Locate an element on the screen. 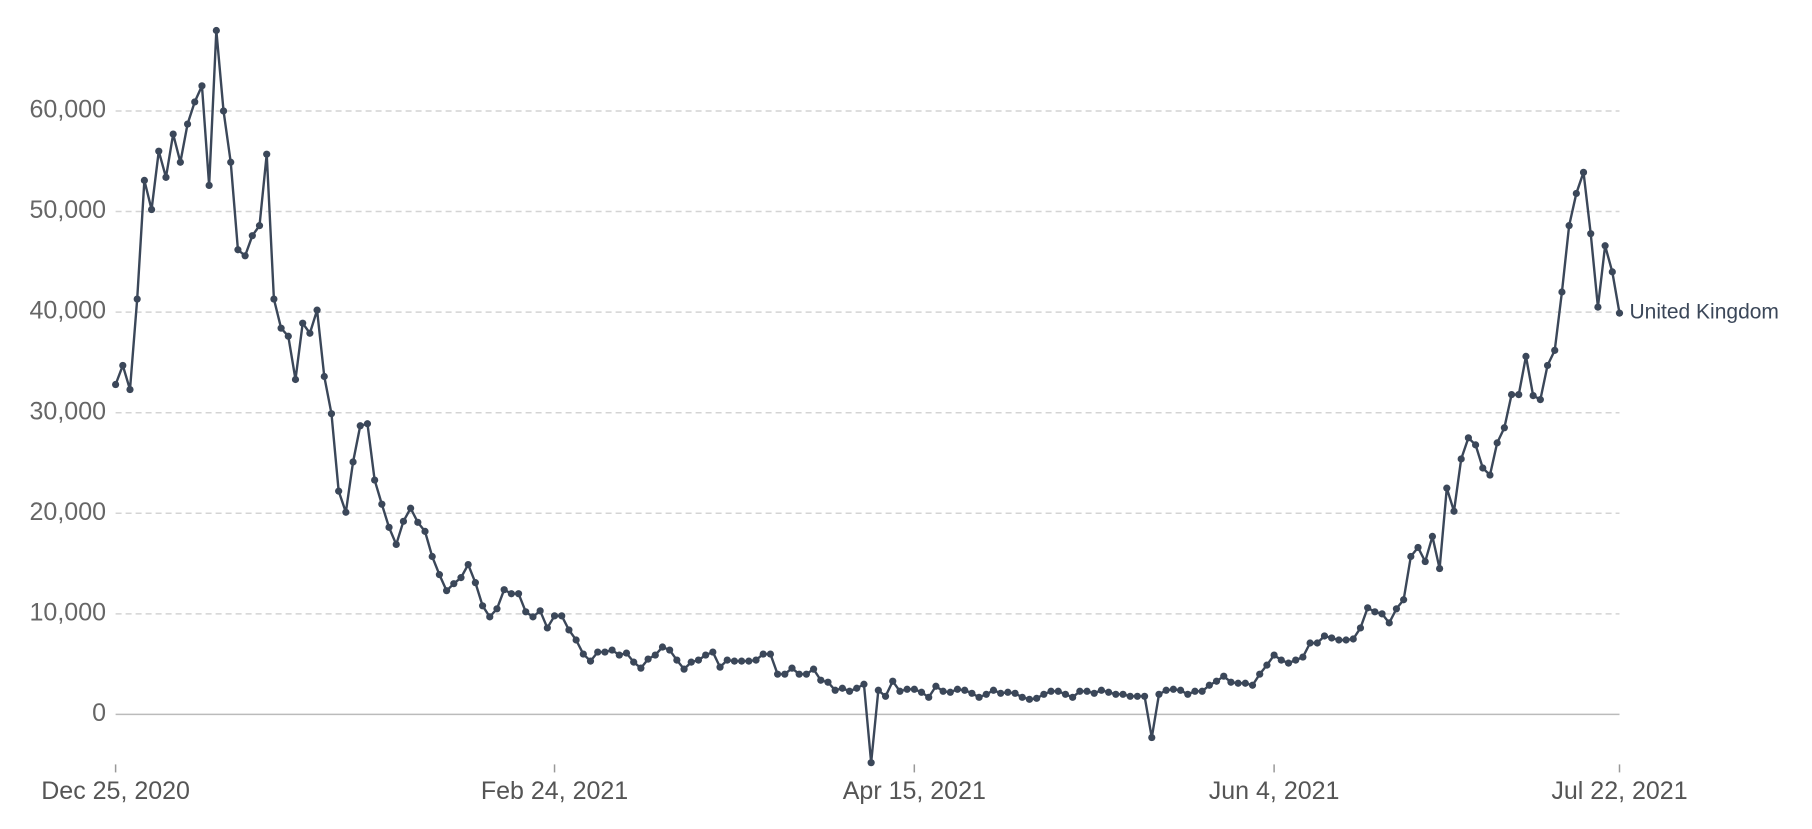 The width and height of the screenshot is (1812, 829). y-tick-label: 50,000 is located at coordinates (68, 210).